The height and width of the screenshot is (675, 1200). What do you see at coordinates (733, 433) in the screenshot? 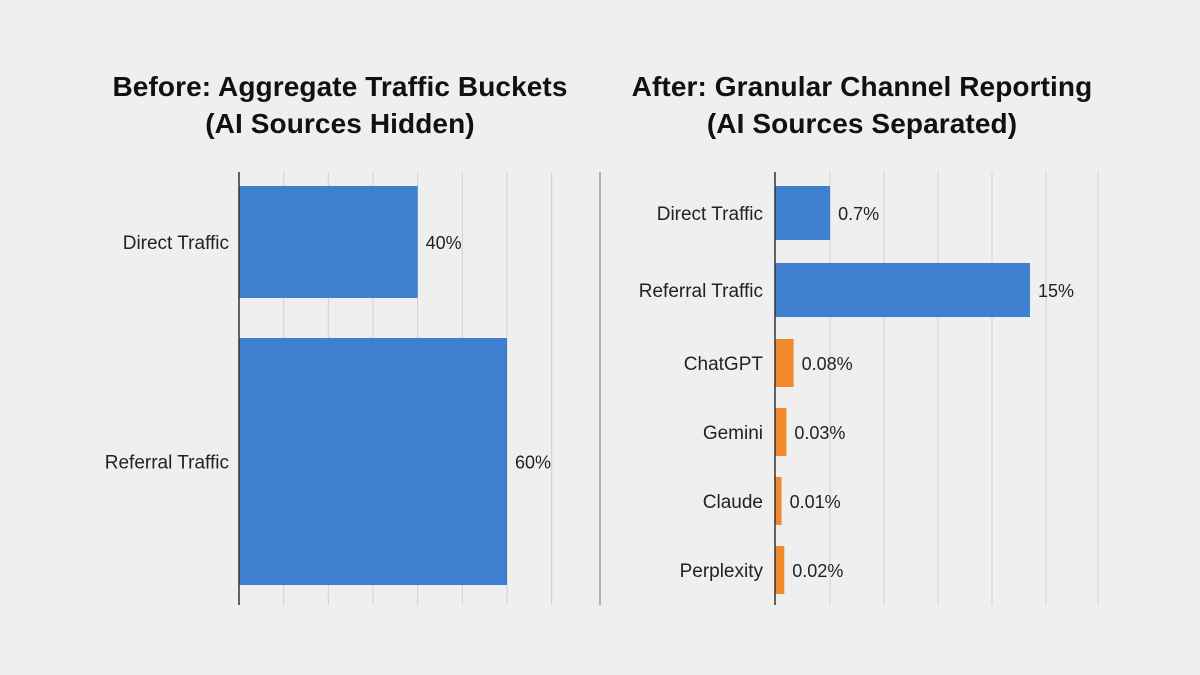
I see `category-label: Gemini` at bounding box center [733, 433].